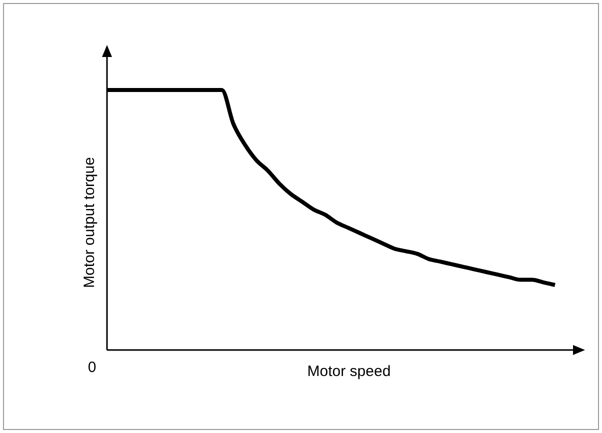 This screenshot has height=433, width=602. Describe the element at coordinates (92, 367) in the screenshot. I see `text: 0` at that location.